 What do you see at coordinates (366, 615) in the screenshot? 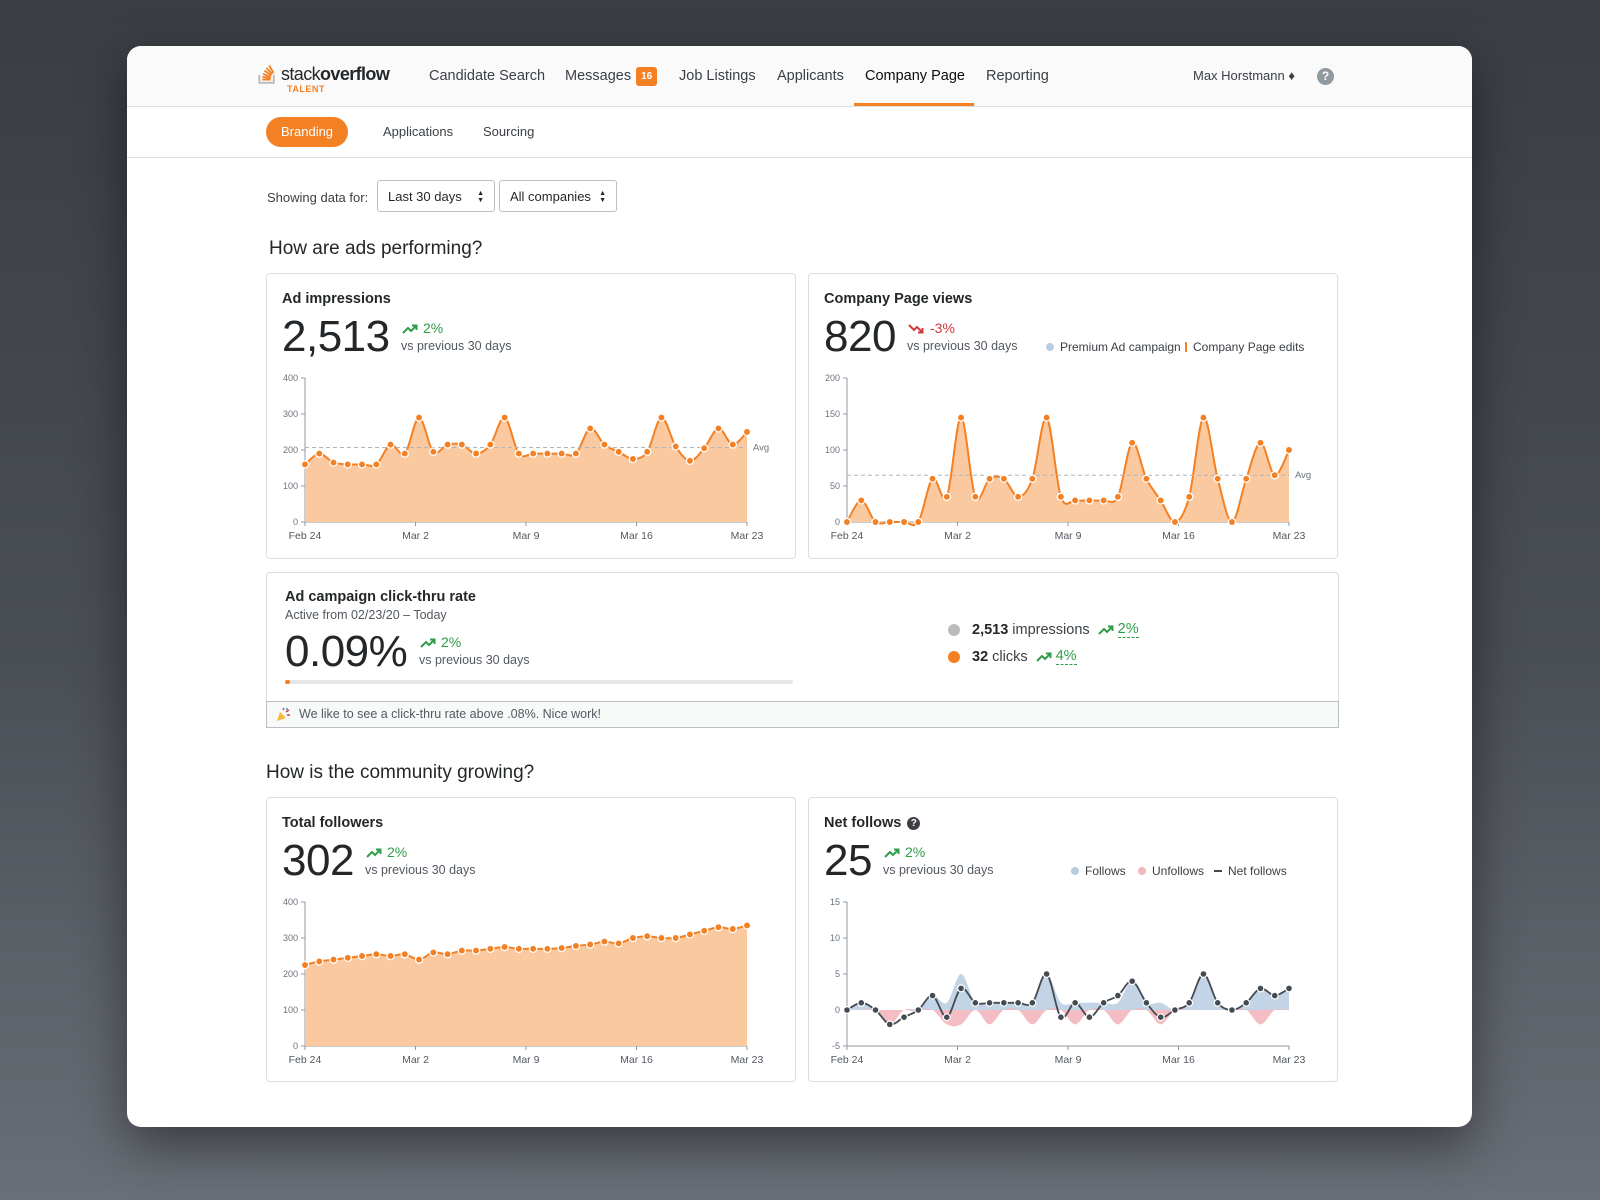
I see `ctr-active-range: Active from 02/23/20 – Today` at bounding box center [366, 615].